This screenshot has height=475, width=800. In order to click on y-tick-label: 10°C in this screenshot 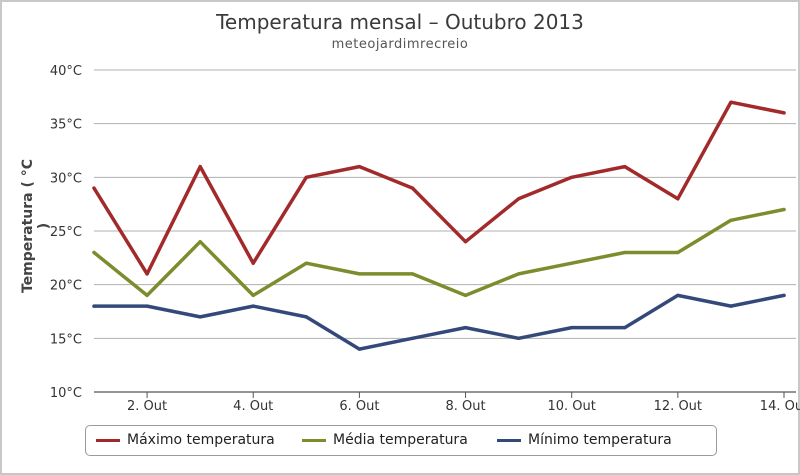, I will do `click(66, 393)`.